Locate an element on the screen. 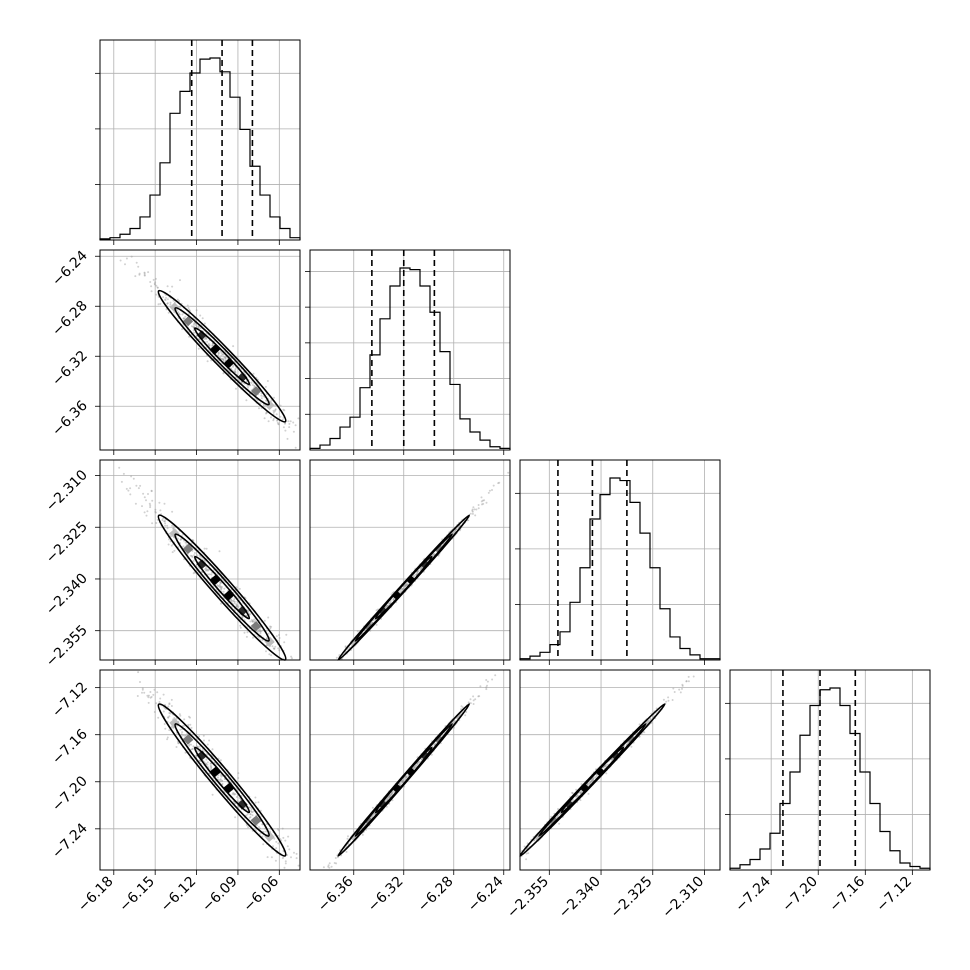  x-tick-label: −7.24 is located at coordinates (753, 894).